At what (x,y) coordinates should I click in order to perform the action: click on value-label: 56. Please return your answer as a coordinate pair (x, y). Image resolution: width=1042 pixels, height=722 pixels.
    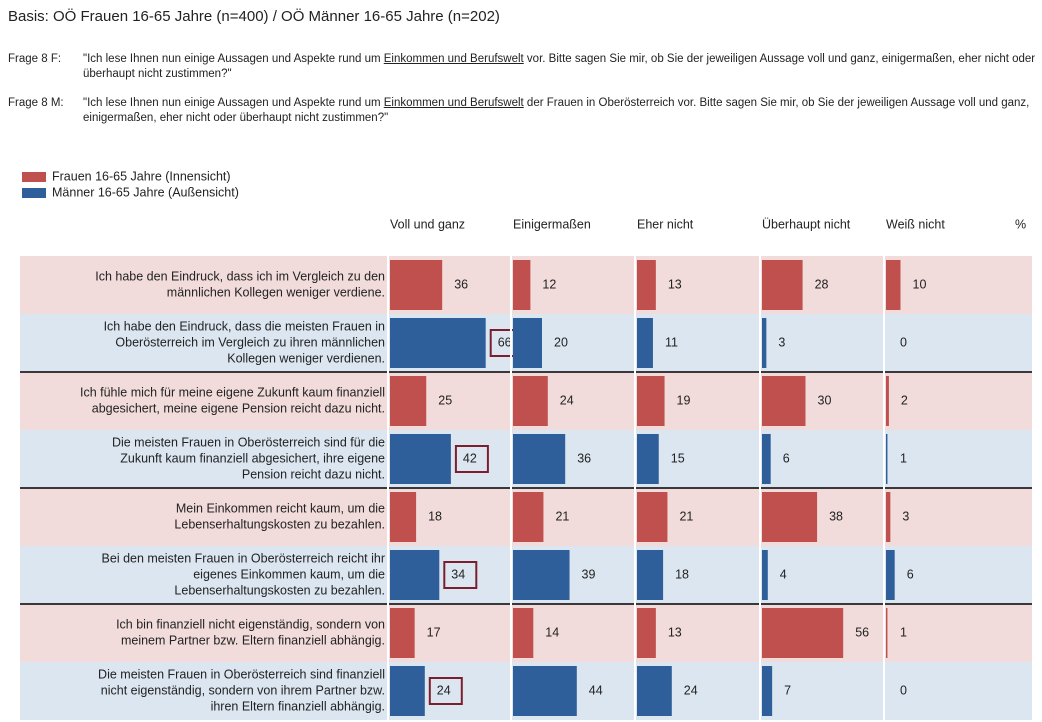
    Looking at the image, I should click on (862, 632).